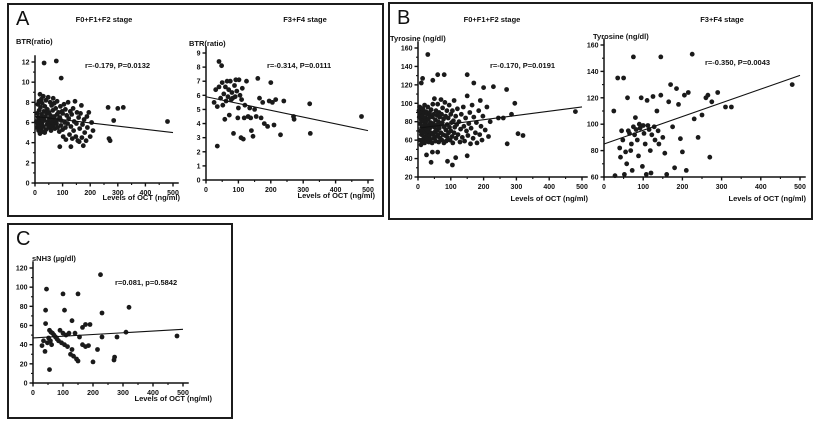 Image resolution: width=817 pixels, height=422 pixels. I want to click on x-axis-label-c: Levels of OCT (ng/ml), so click(173, 398).